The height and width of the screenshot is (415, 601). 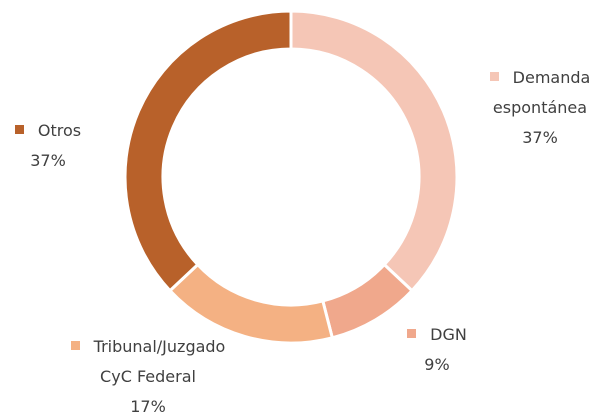 What do you see at coordinates (159, 361) in the screenshot?
I see `category-label: Tribunal/Juzgado CyC Federal` at bounding box center [159, 361].